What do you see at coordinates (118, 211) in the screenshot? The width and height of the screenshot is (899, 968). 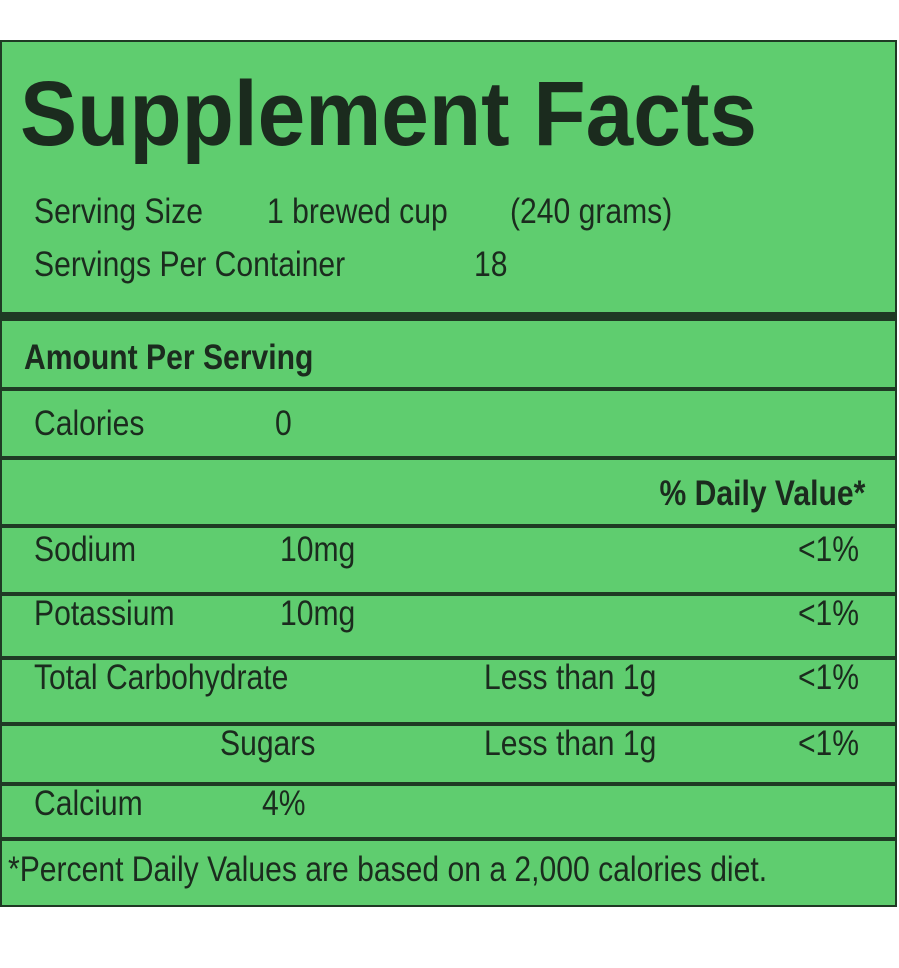 I see `serving-size-label: Serving Size` at bounding box center [118, 211].